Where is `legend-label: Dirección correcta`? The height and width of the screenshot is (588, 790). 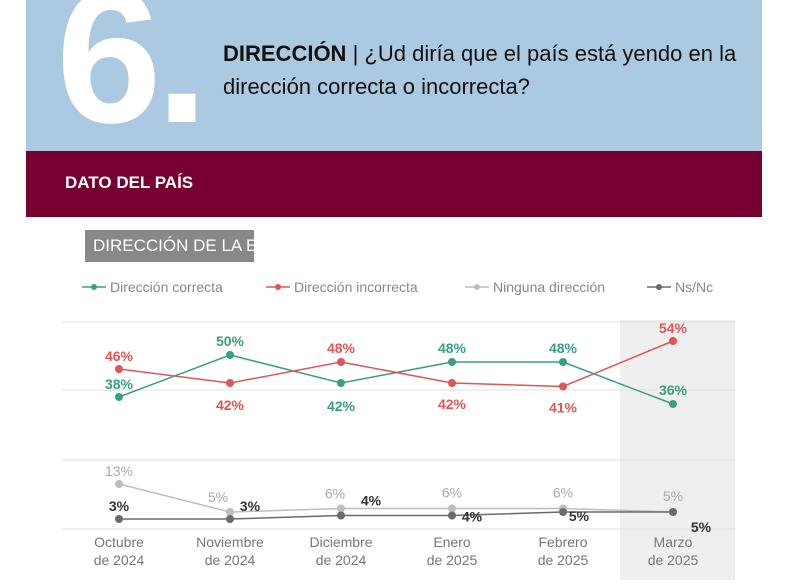
legend-label: Dirección correcta is located at coordinates (166, 287).